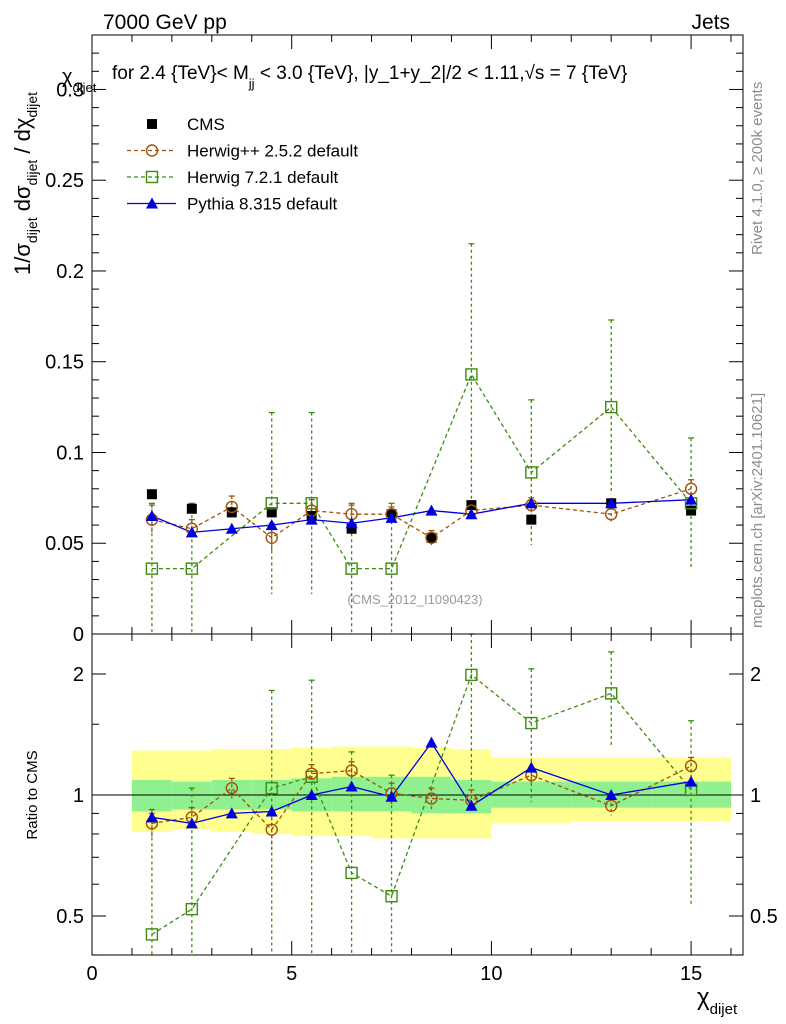 The height and width of the screenshot is (1024, 786). What do you see at coordinates (206, 124) in the screenshot?
I see `legend-label: CMS` at bounding box center [206, 124].